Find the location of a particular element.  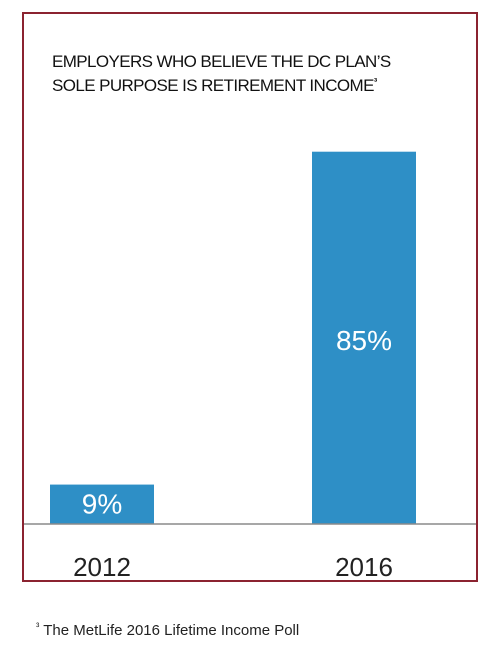

data-label-2016: 85% is located at coordinates (364, 340).